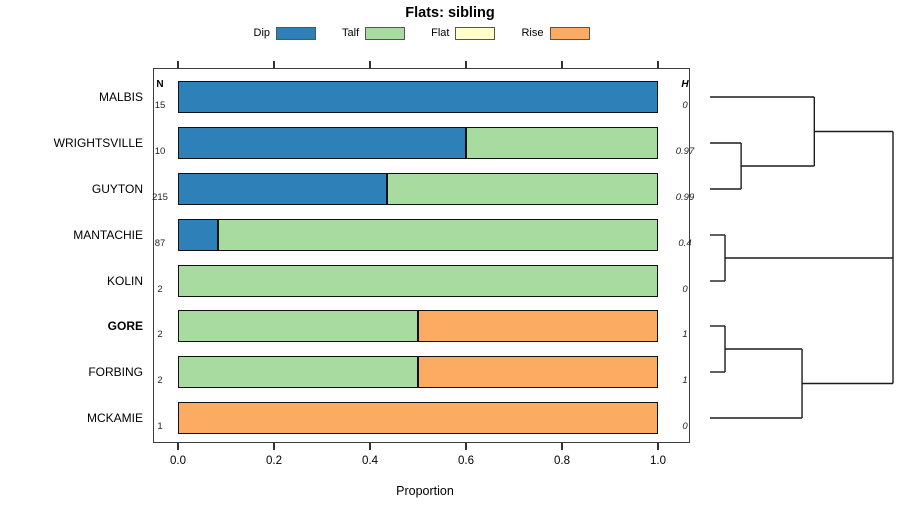 The height and width of the screenshot is (520, 900). Describe the element at coordinates (262, 33) in the screenshot. I see `legend-label: Dip` at that location.